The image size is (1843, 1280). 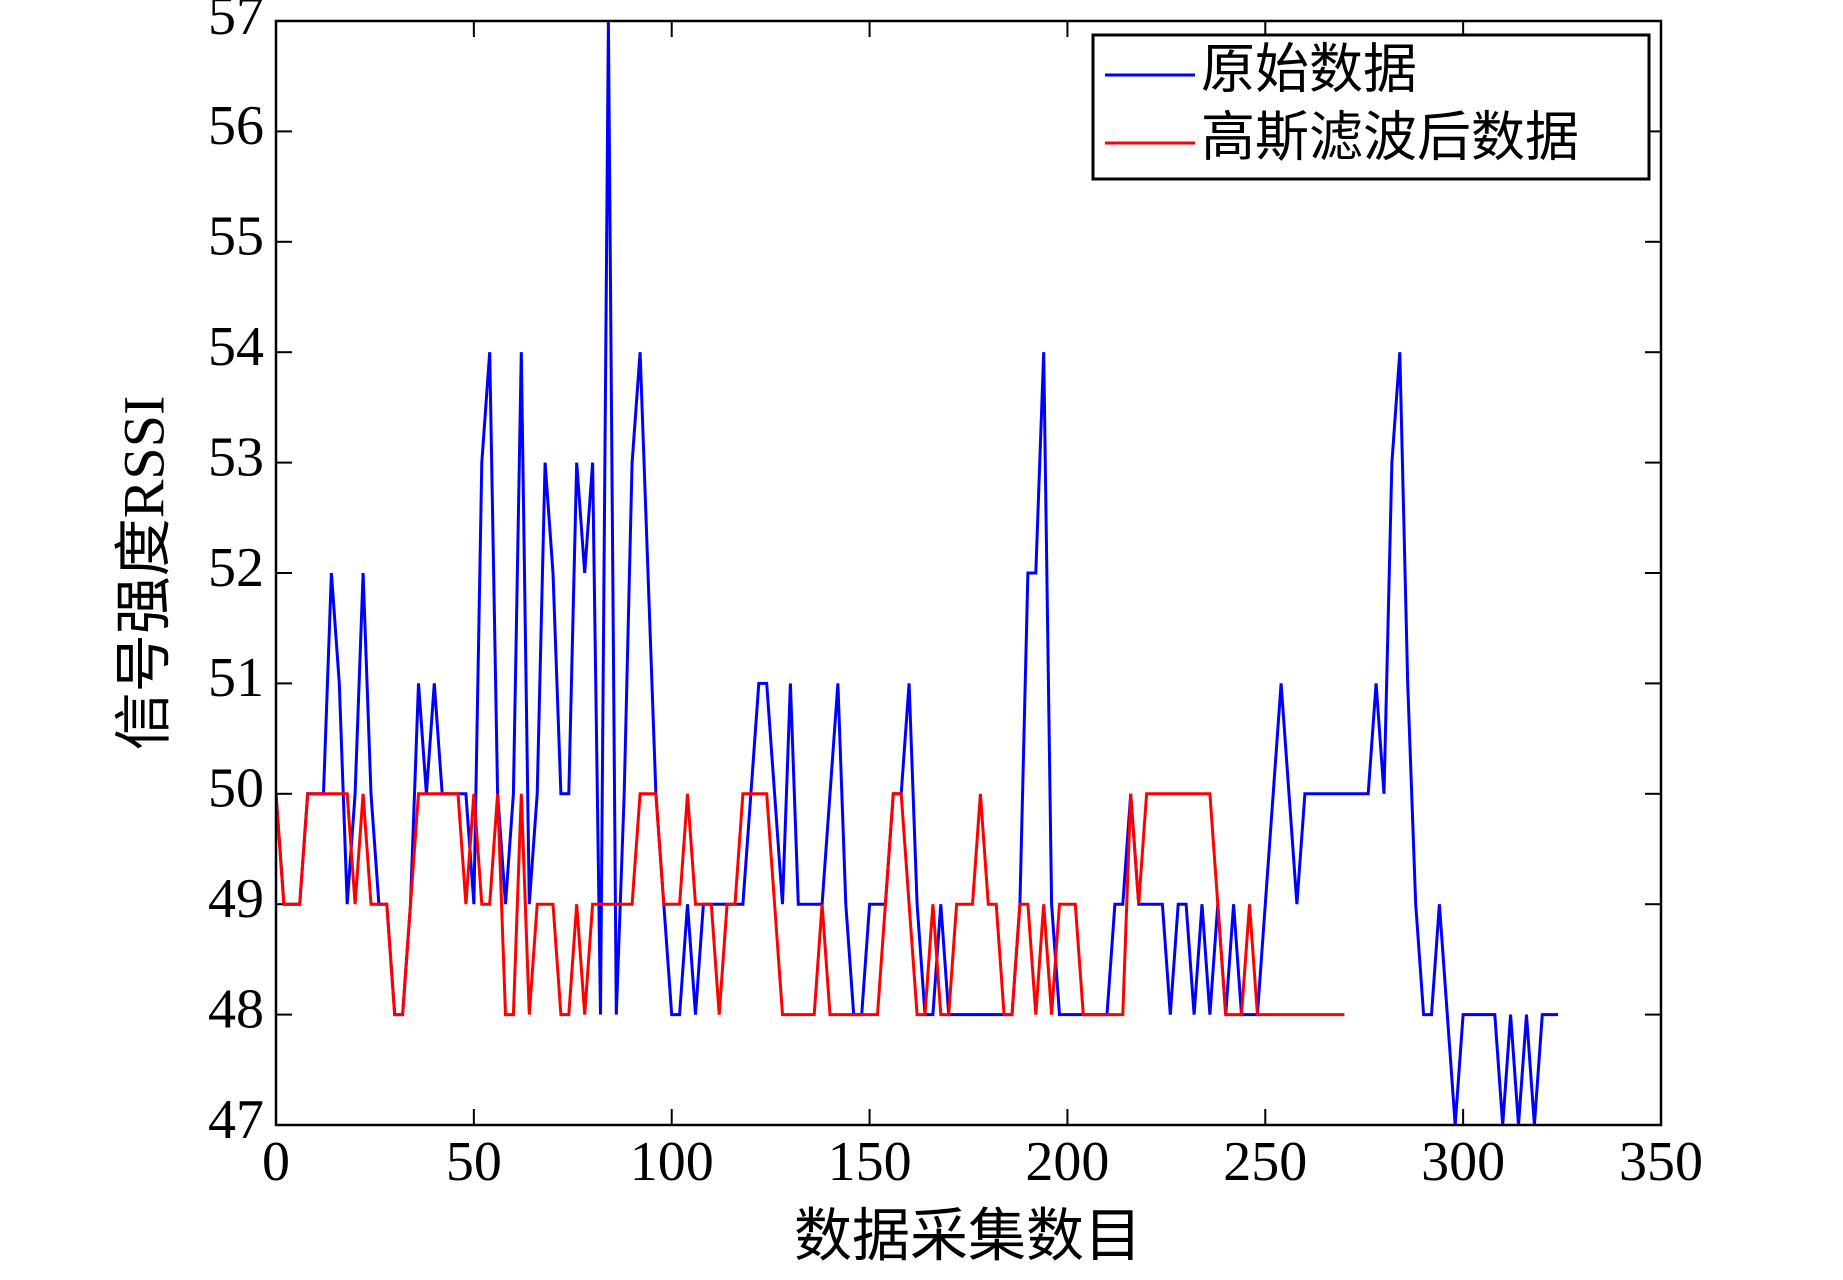 I want to click on x-tick-label: 150, so click(x=870, y=1162).